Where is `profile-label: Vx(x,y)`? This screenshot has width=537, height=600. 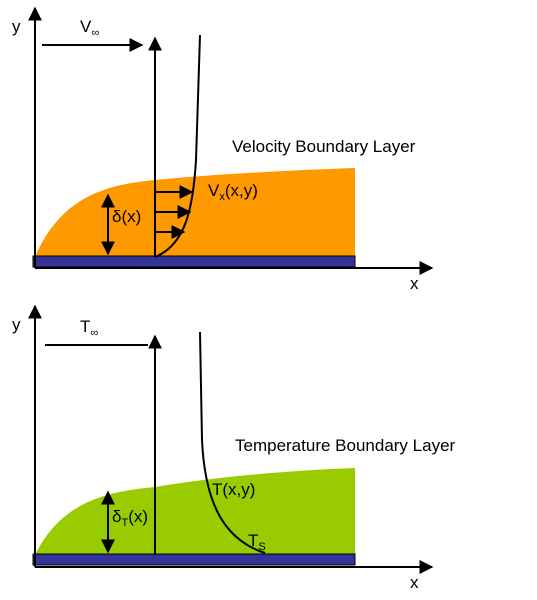 profile-label: Vx(x,y) is located at coordinates (233, 192).